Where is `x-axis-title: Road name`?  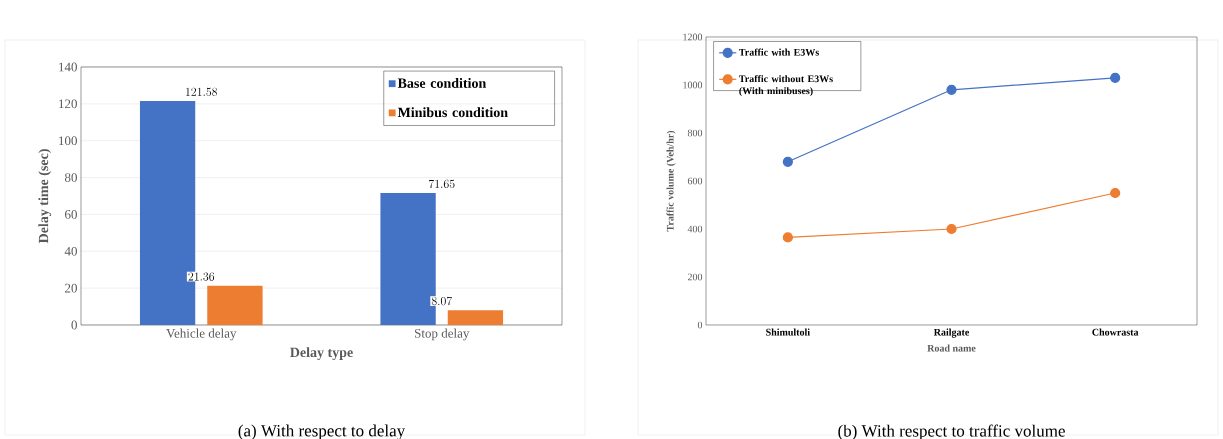
x-axis-title: Road name is located at coordinates (951, 348).